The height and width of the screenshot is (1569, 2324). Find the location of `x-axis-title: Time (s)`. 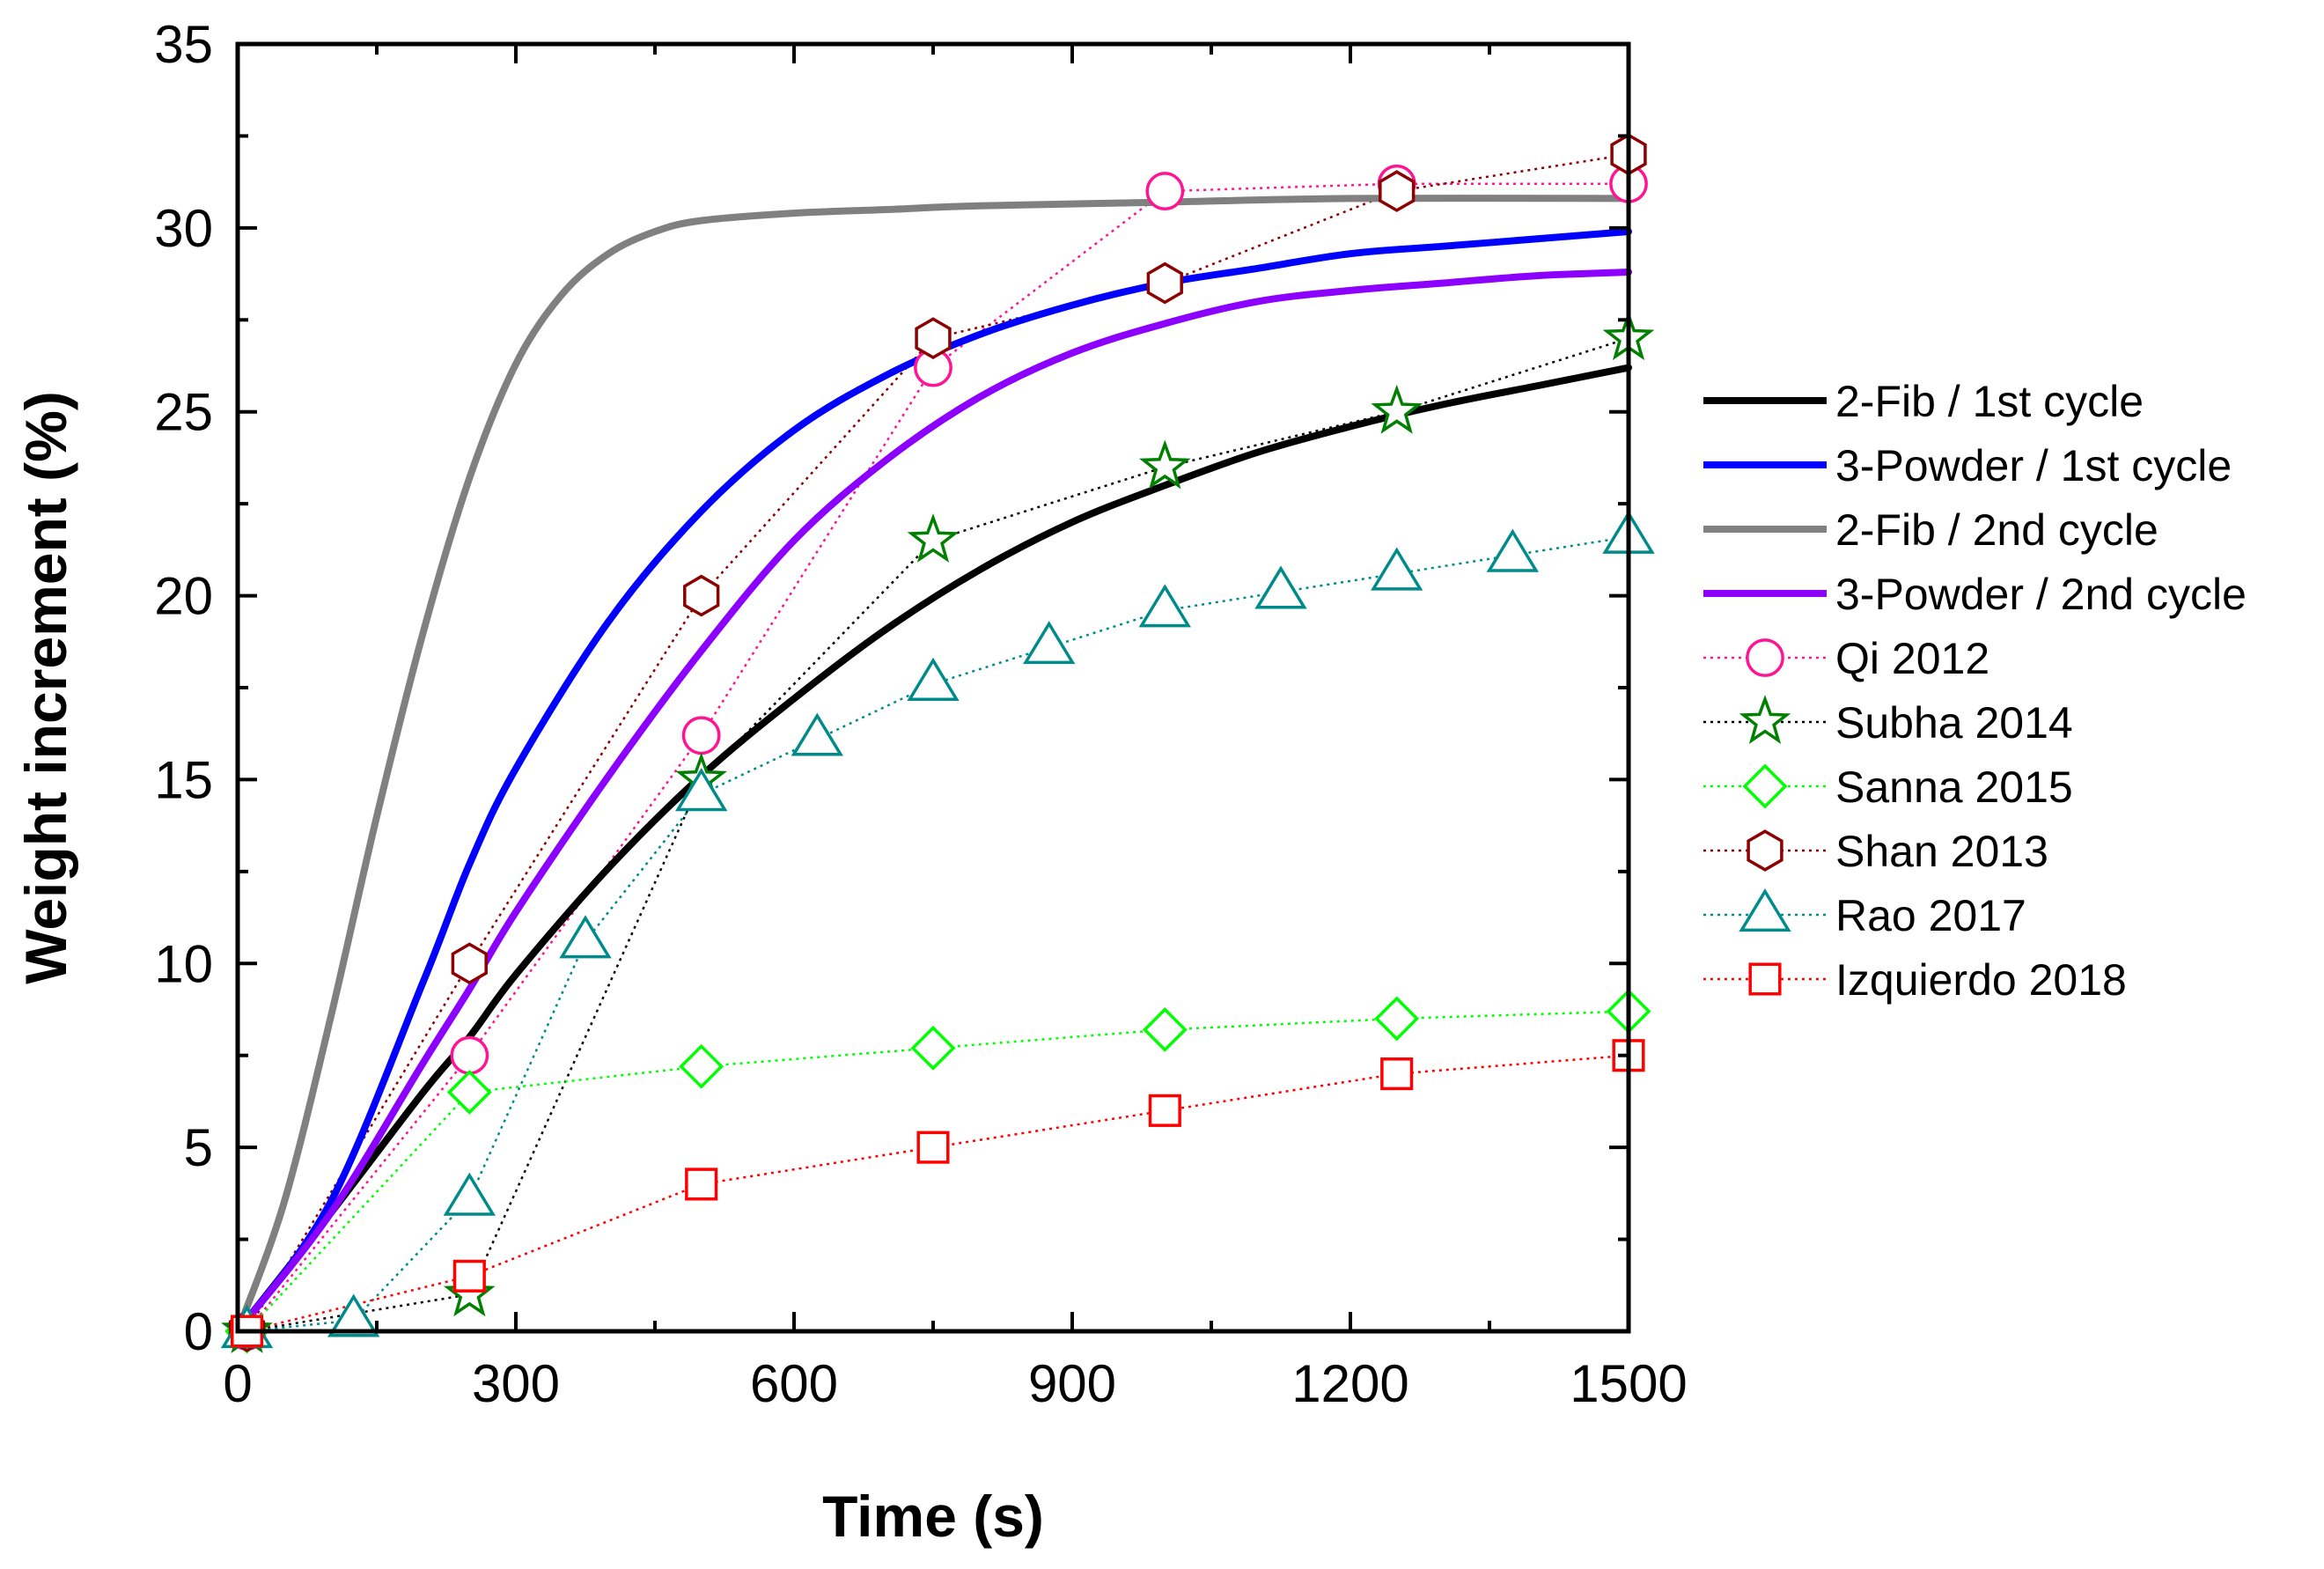

x-axis-title: Time (s) is located at coordinates (933, 1516).